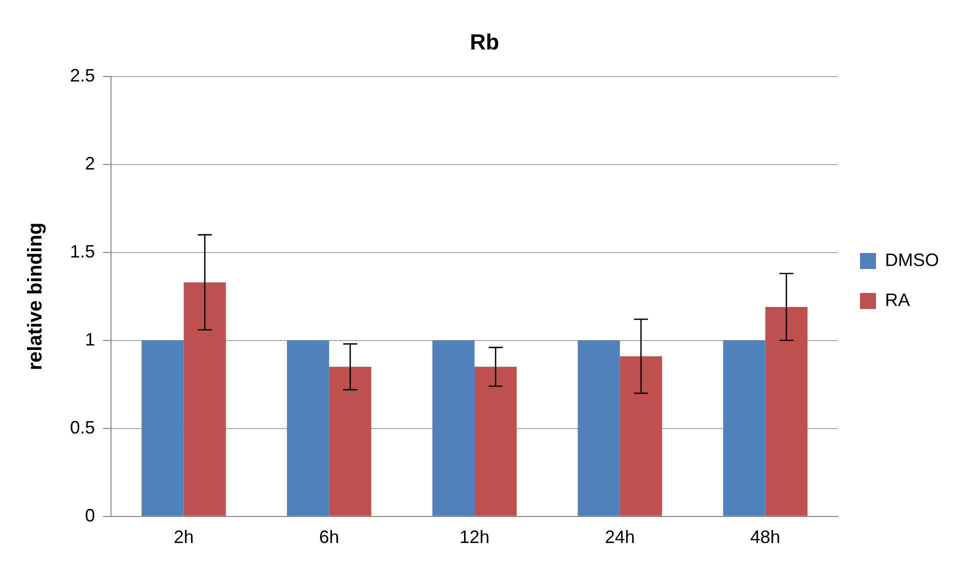 The image size is (959, 582). I want to click on y-tick-label: 2.5, so click(83, 75).